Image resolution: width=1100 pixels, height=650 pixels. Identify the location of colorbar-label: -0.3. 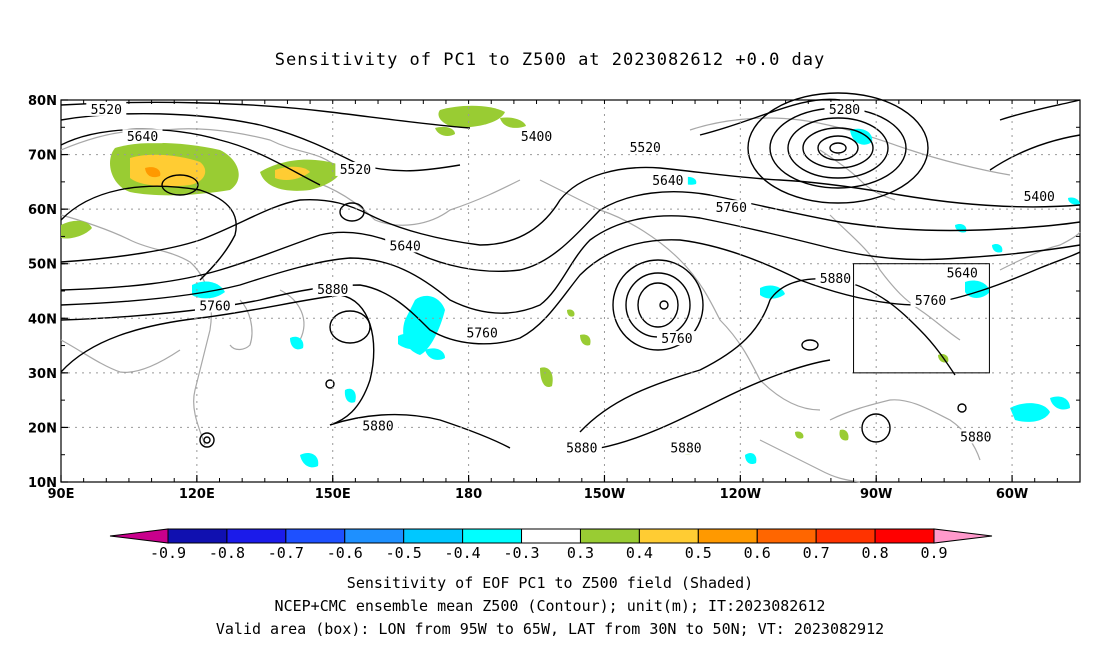
(521, 553).